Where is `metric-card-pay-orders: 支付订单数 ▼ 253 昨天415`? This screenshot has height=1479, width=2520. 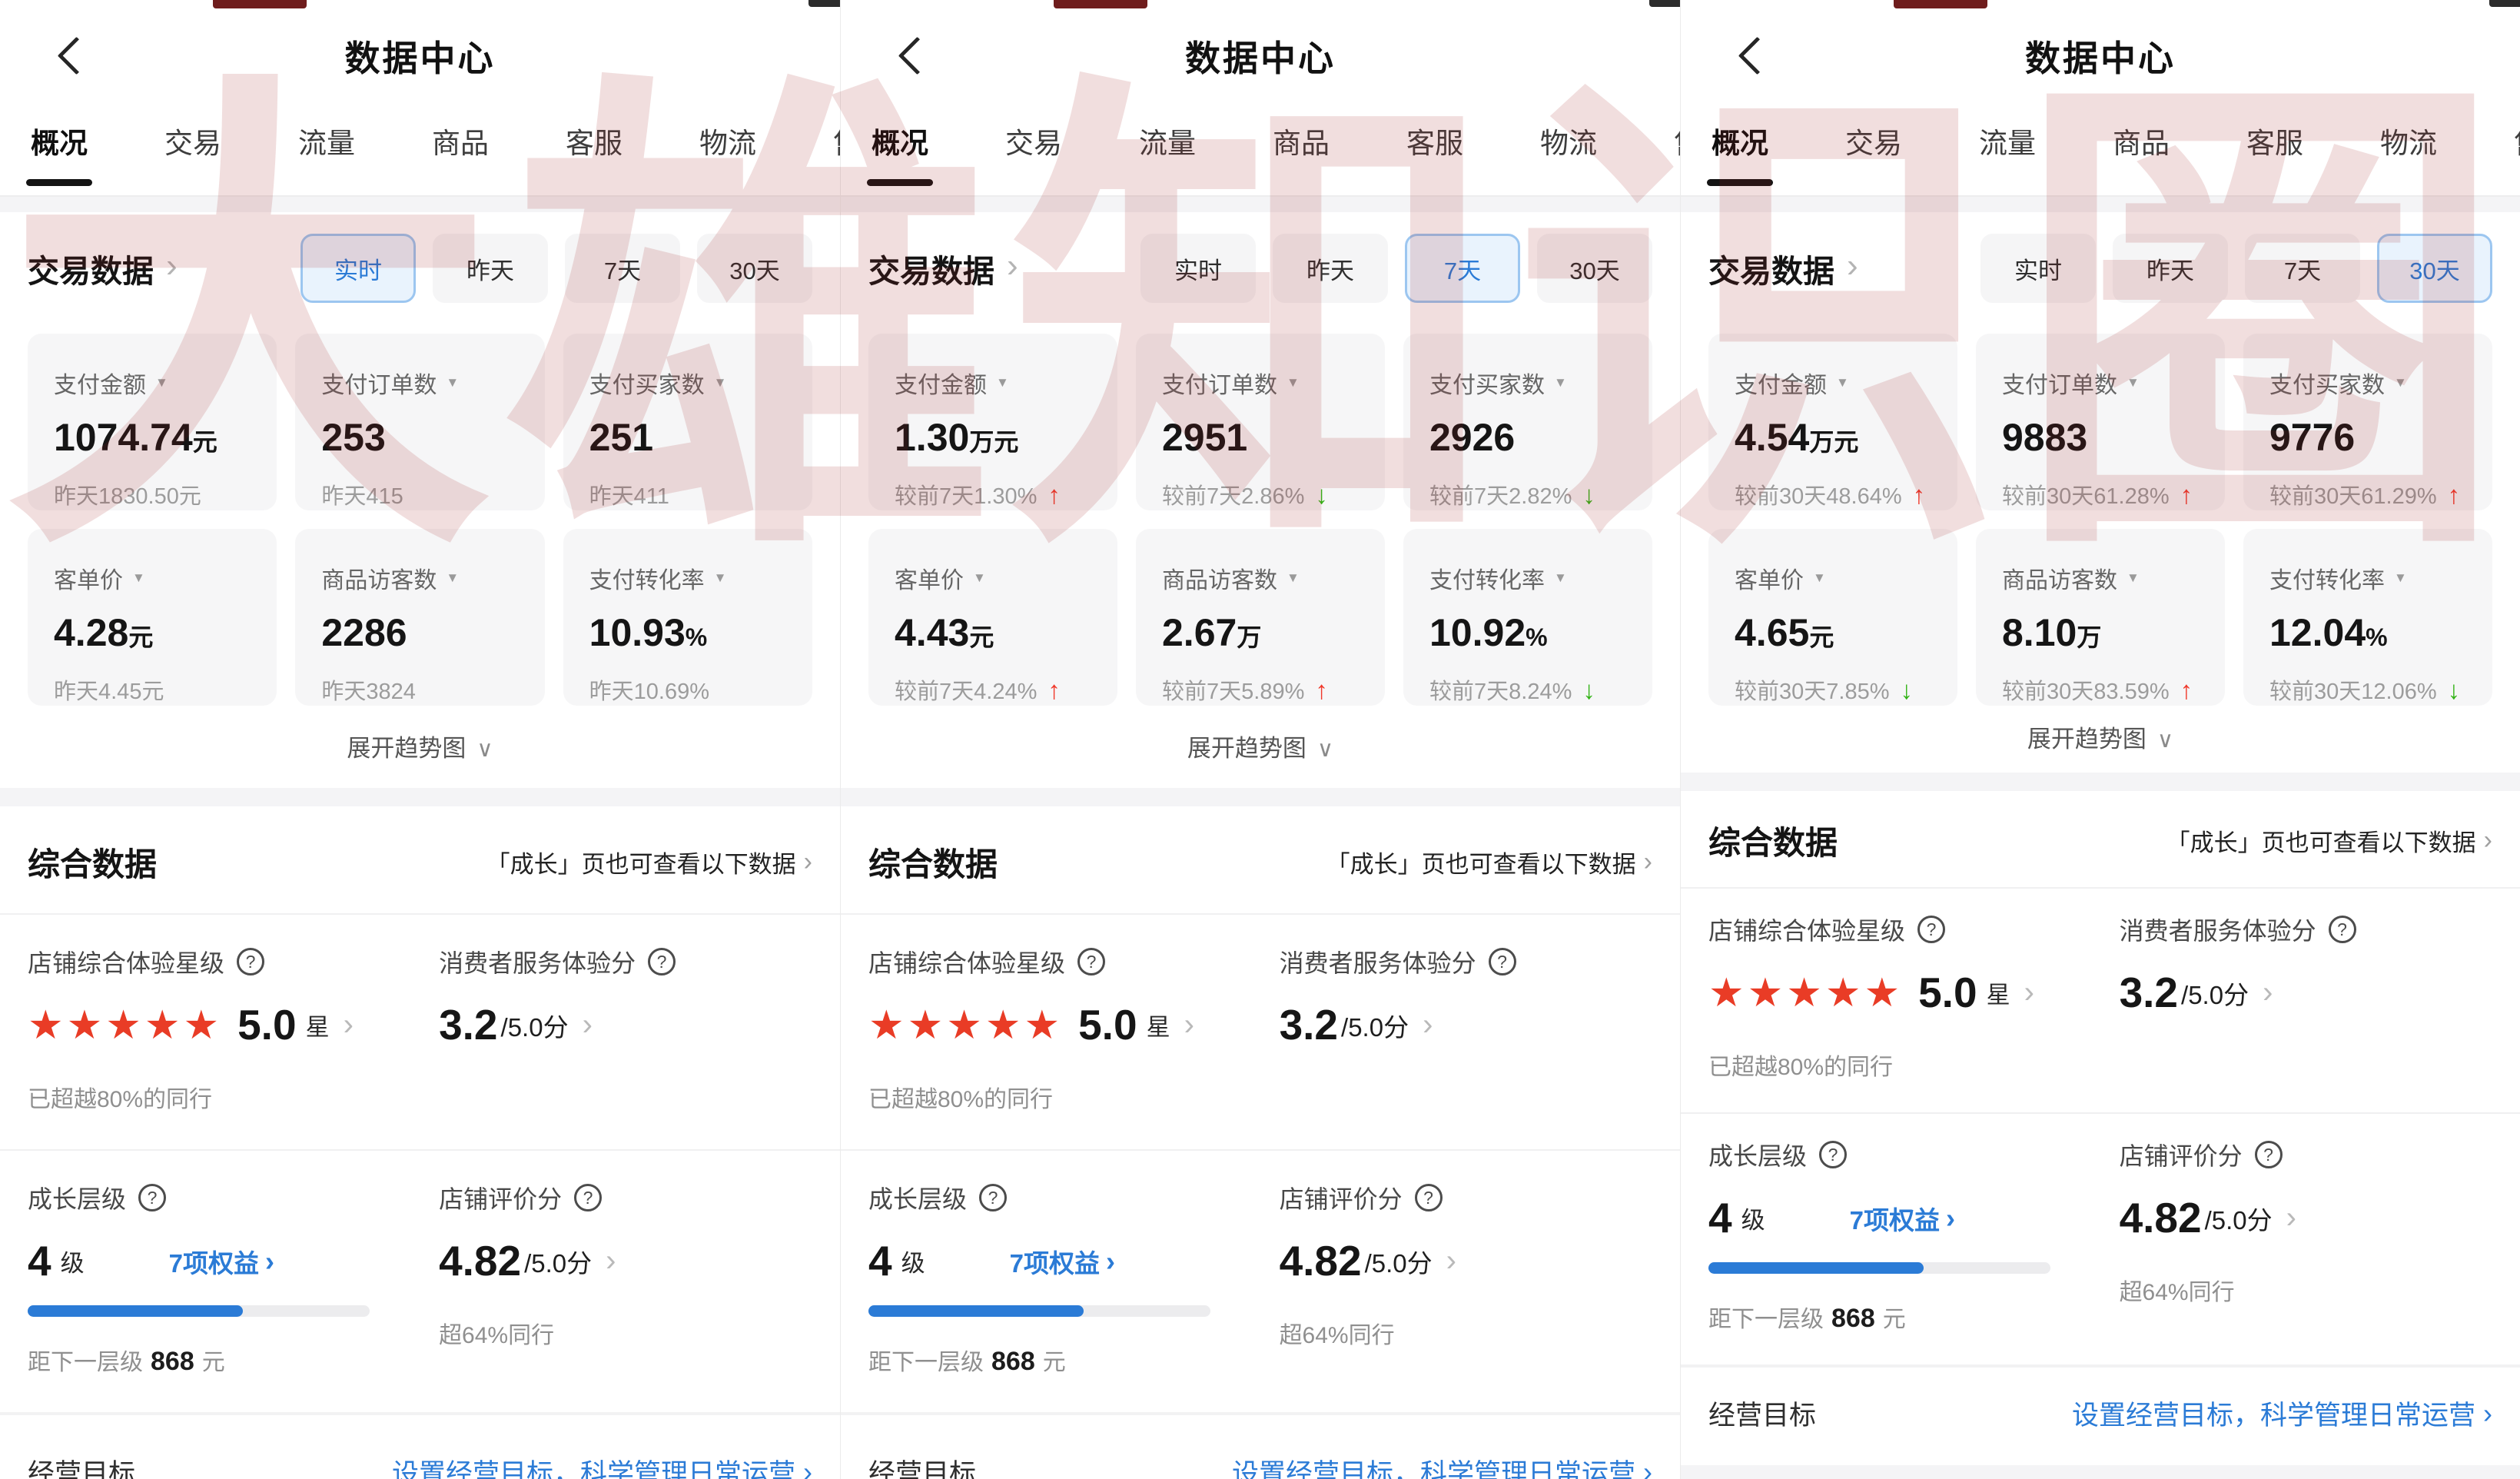 metric-card-pay-orders: 支付订单数 ▼ 253 昨天415 is located at coordinates (420, 422).